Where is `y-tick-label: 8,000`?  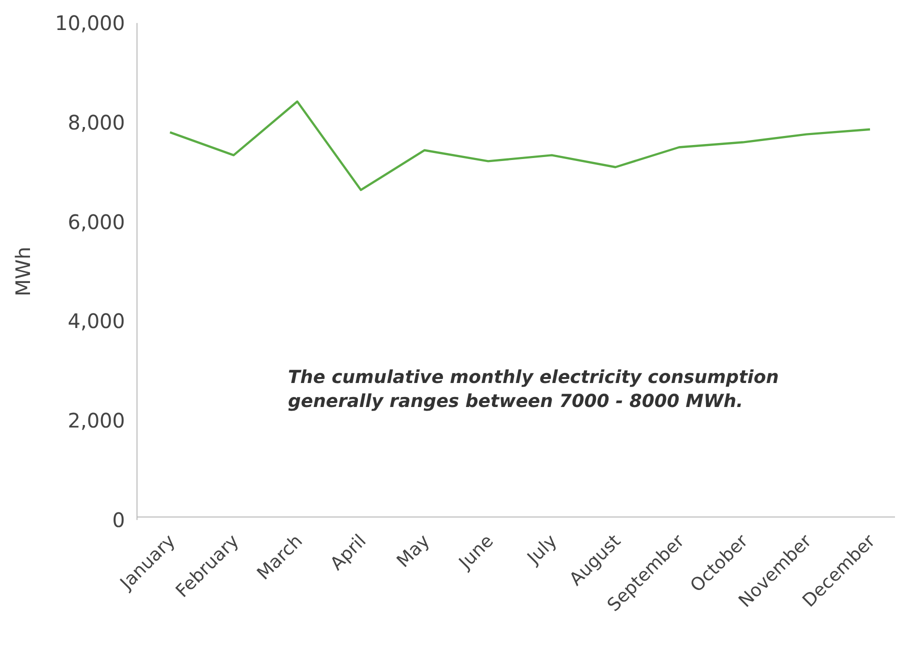 y-tick-label: 8,000 is located at coordinates (96, 122).